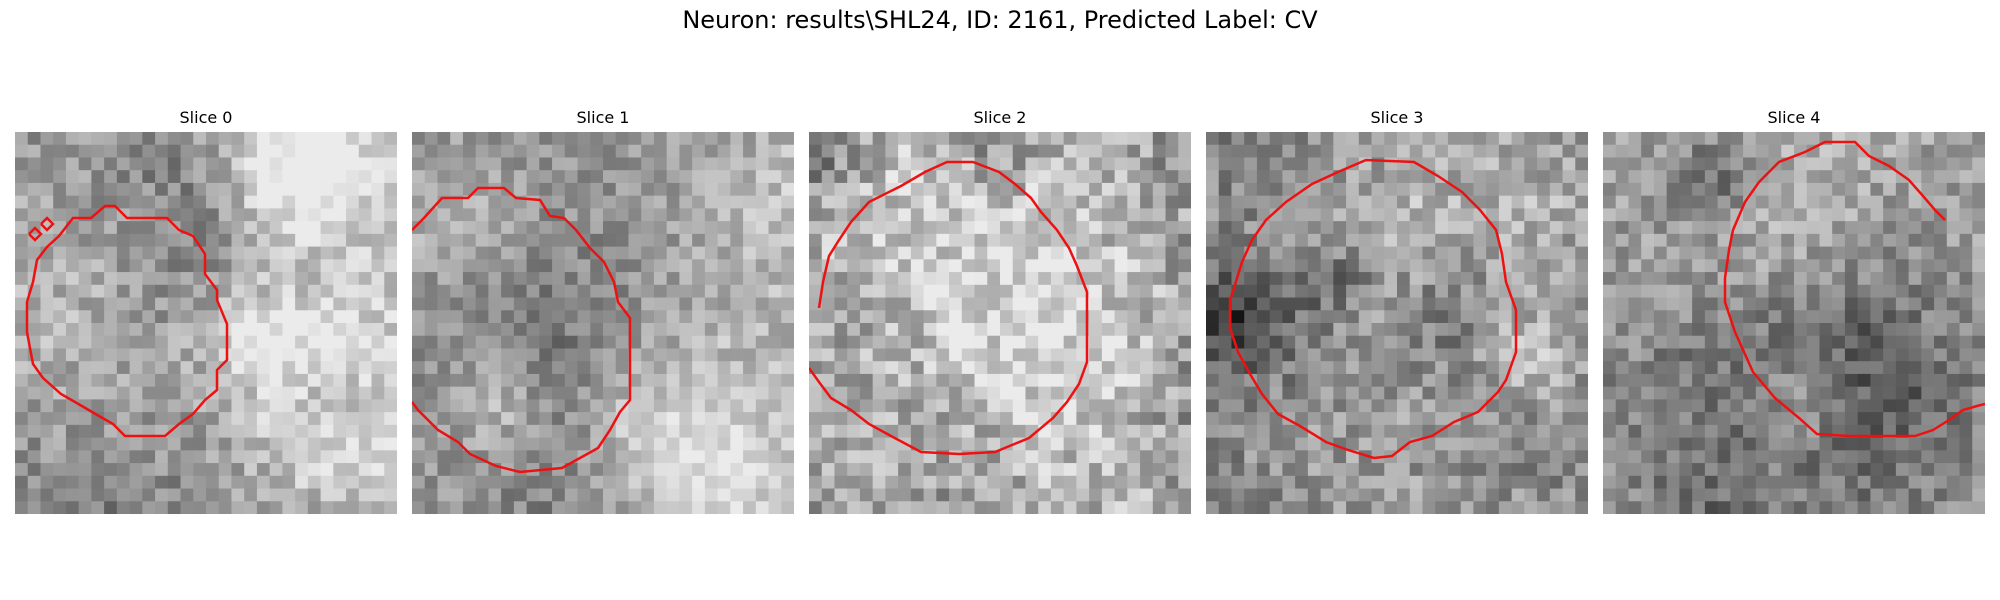 This screenshot has width=2000, height=600. I want to click on slice-panel-1: Slice 1, so click(603, 309).